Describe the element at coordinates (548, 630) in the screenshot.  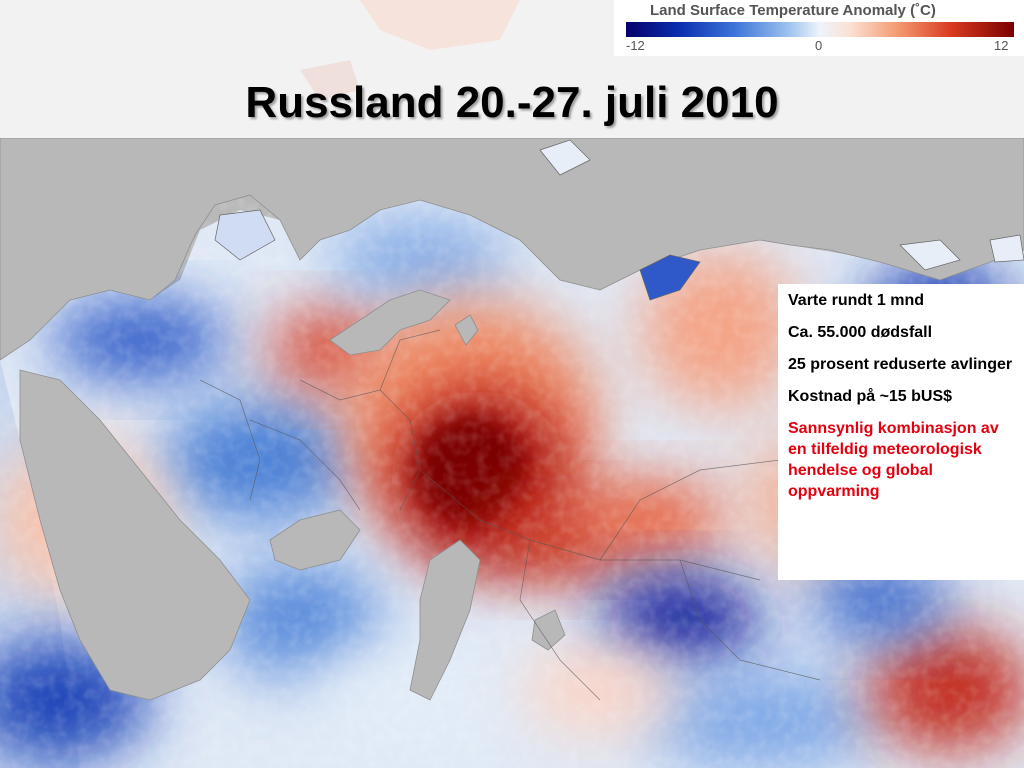
I see `aral-sea` at that location.